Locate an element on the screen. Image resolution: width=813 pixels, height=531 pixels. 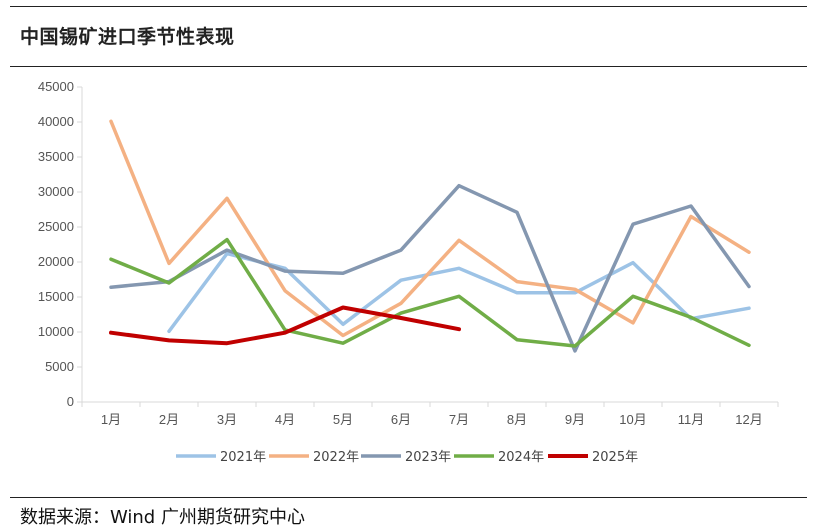
legend-label: 2021年 is located at coordinates (243, 457).